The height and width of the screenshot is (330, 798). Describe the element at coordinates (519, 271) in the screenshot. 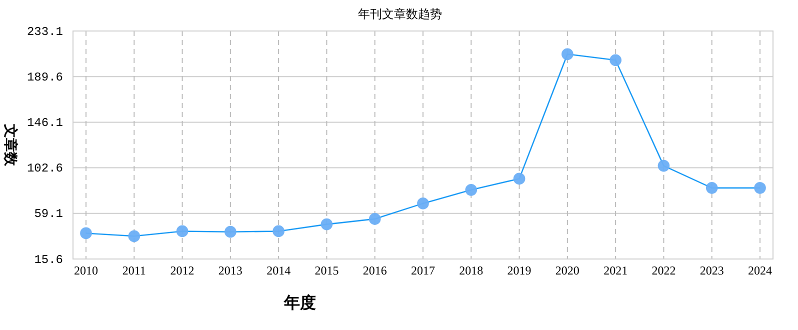

I see `x-tick-label: 2019` at that location.